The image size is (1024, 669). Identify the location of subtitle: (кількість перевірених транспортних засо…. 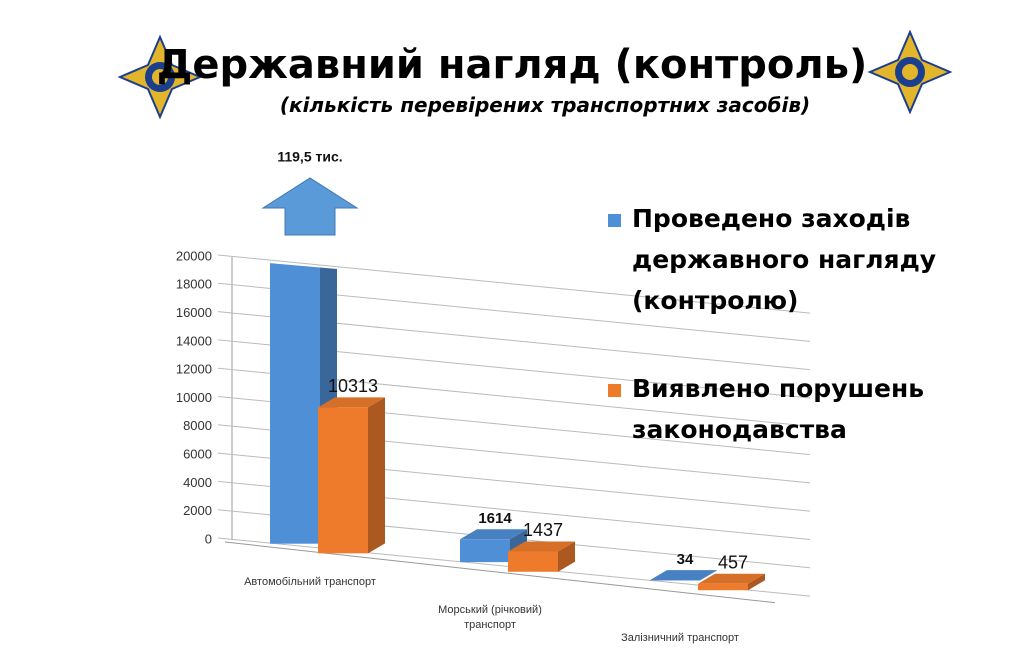
(545, 105).